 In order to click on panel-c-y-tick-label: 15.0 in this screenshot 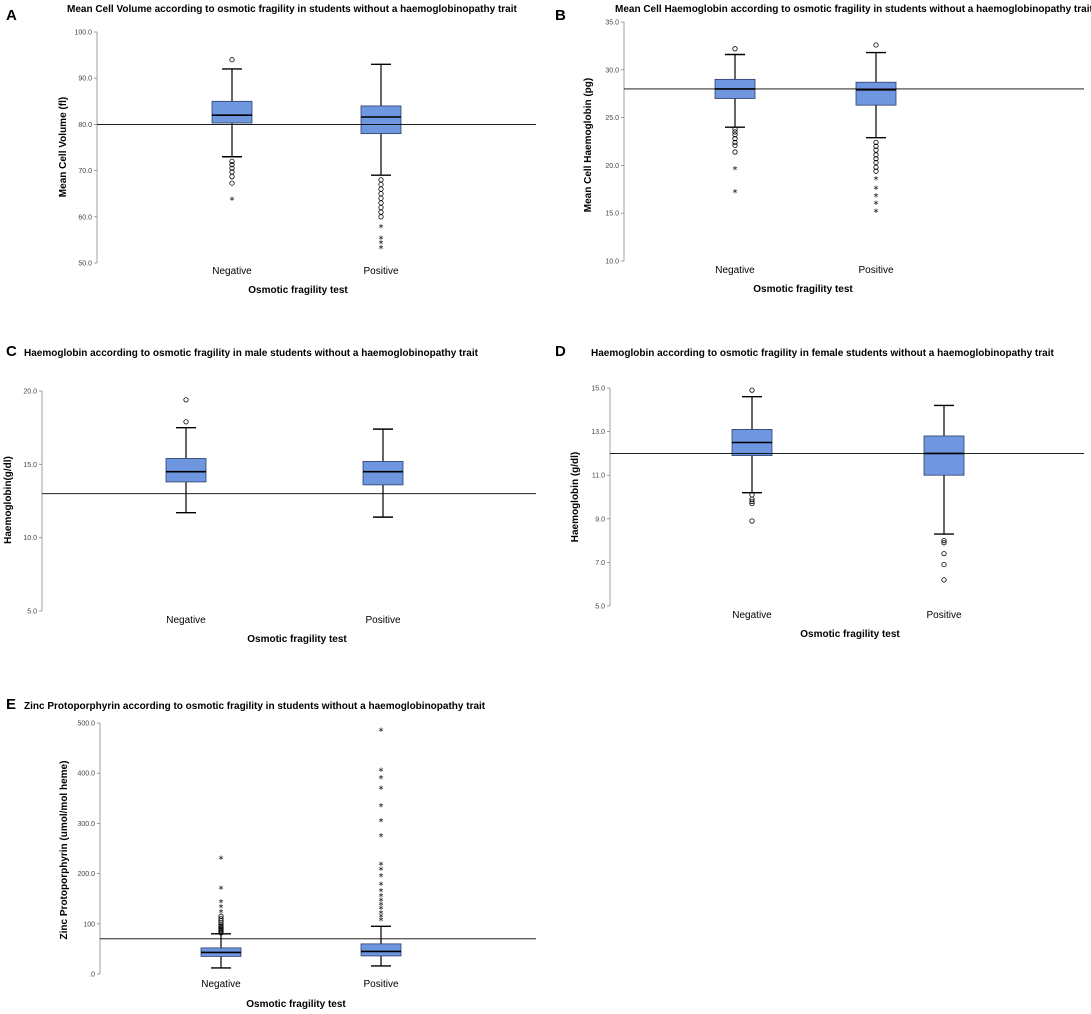, I will do `click(30, 465)`.